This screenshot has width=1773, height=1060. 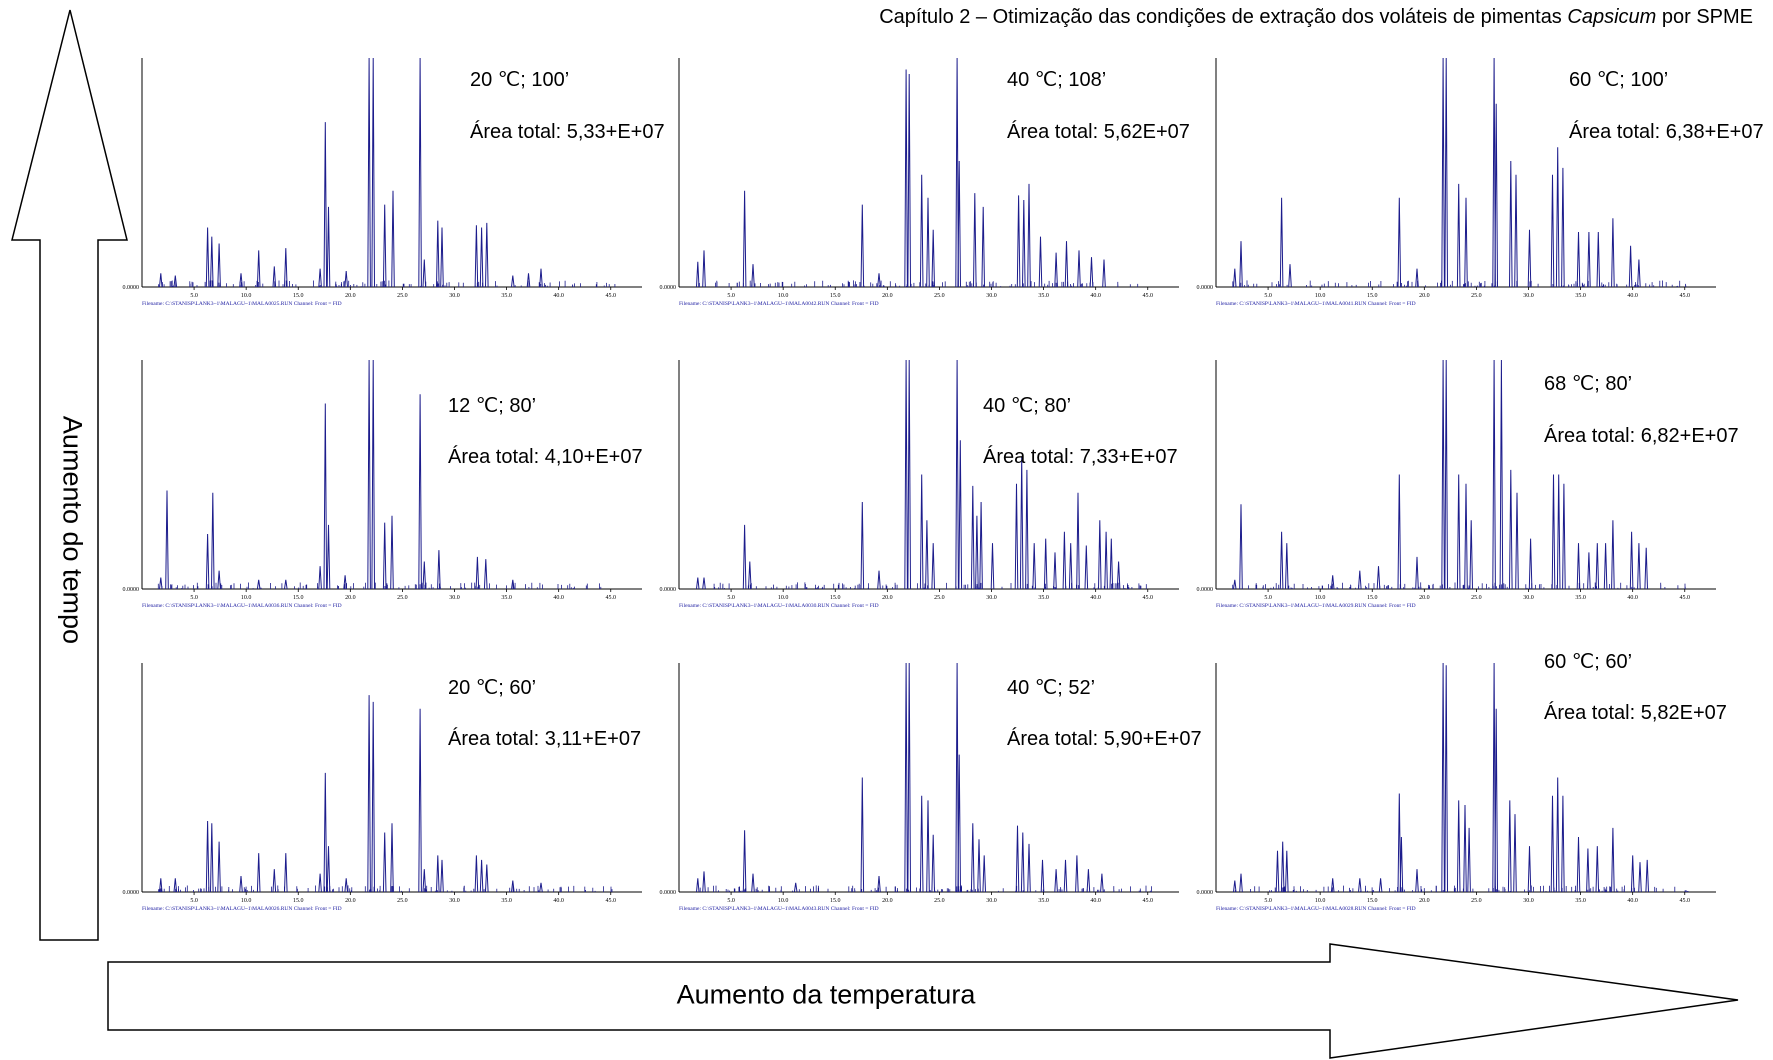 What do you see at coordinates (298, 296) in the screenshot?
I see `x-tick-label: 15.0` at bounding box center [298, 296].